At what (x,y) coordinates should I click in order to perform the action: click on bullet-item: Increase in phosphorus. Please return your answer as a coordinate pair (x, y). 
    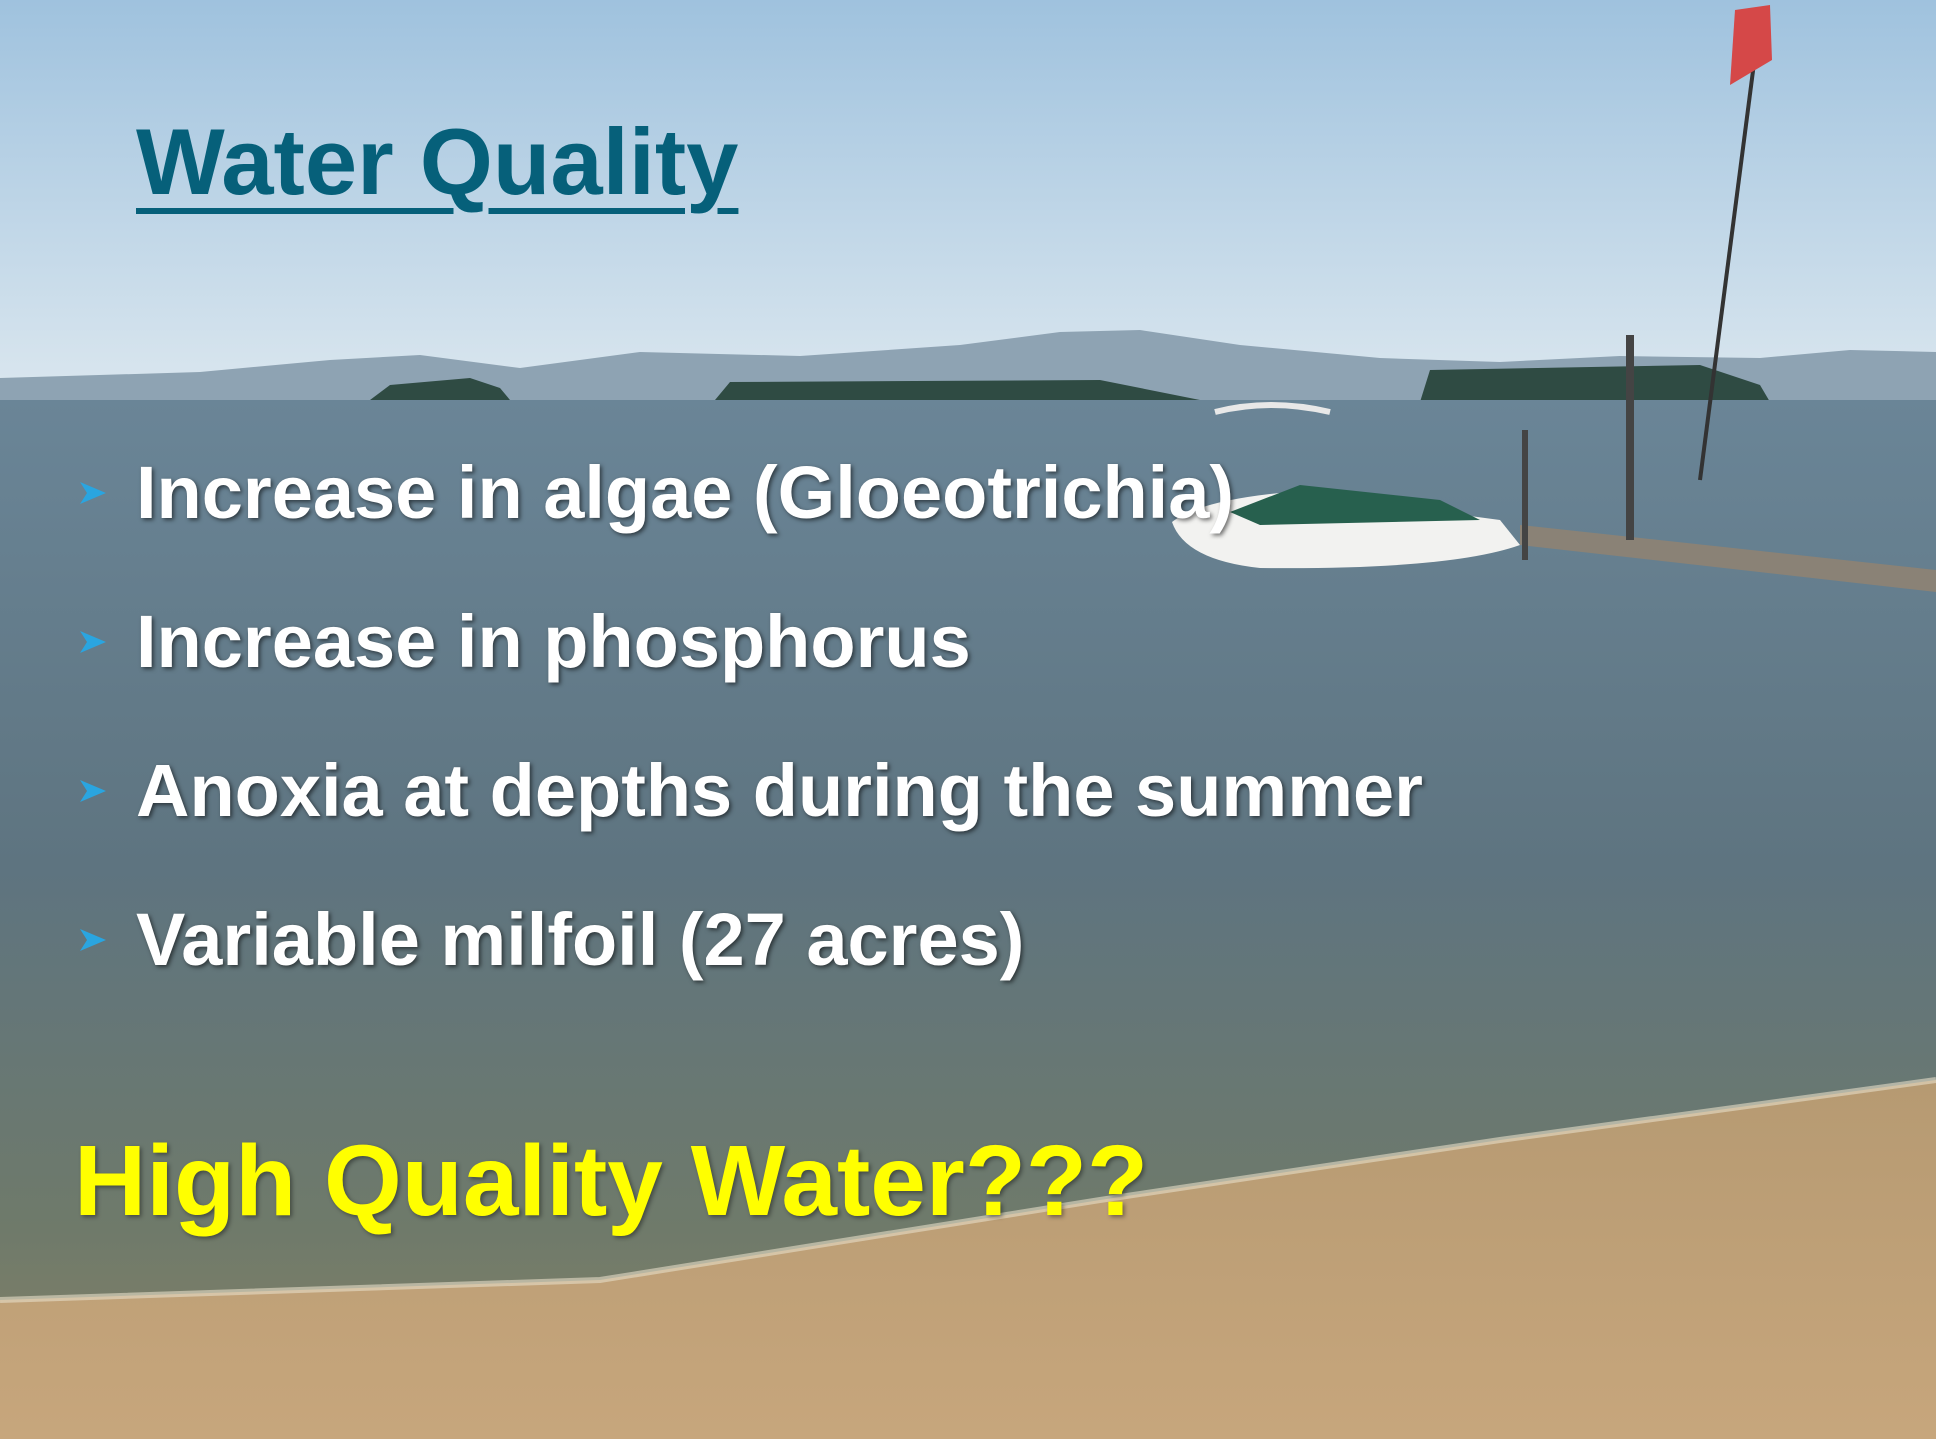
    Looking at the image, I should click on (750, 641).